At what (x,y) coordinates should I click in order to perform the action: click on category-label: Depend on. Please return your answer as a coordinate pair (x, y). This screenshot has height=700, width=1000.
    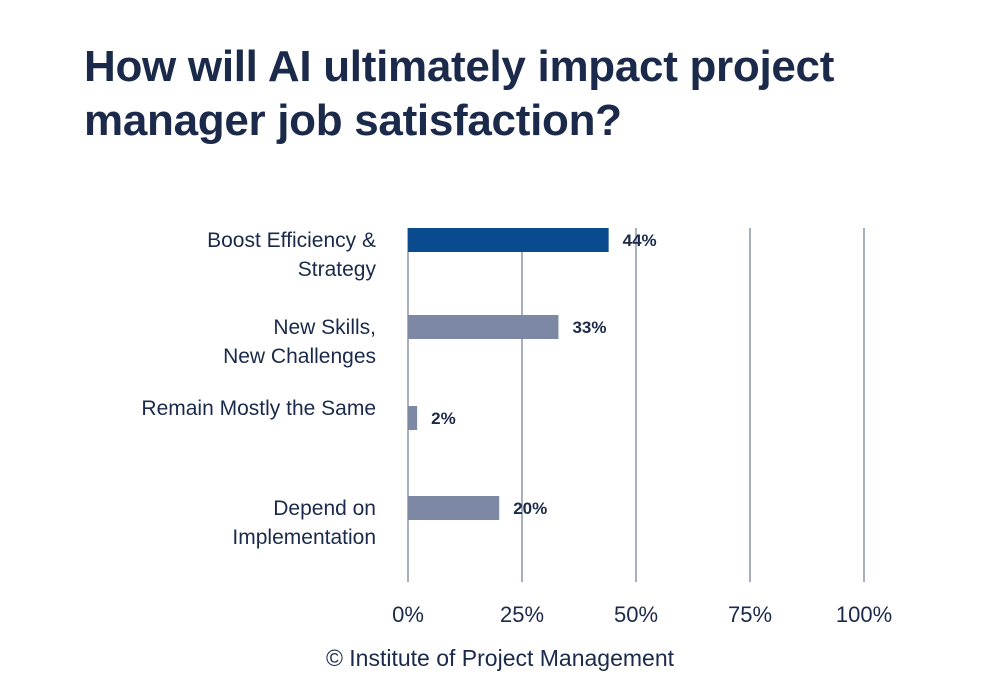
    Looking at the image, I should click on (324, 508).